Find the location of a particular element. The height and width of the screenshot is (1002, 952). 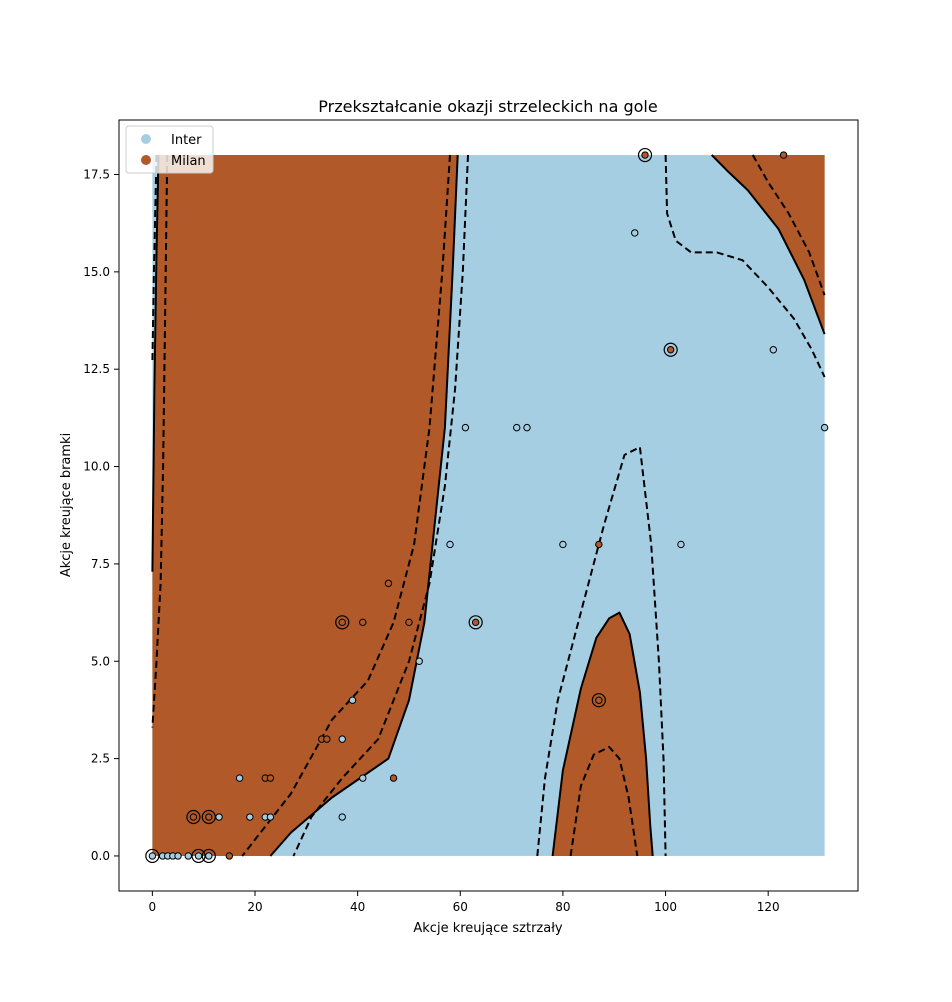

x-tick-label-6: 120 is located at coordinates (768, 907).